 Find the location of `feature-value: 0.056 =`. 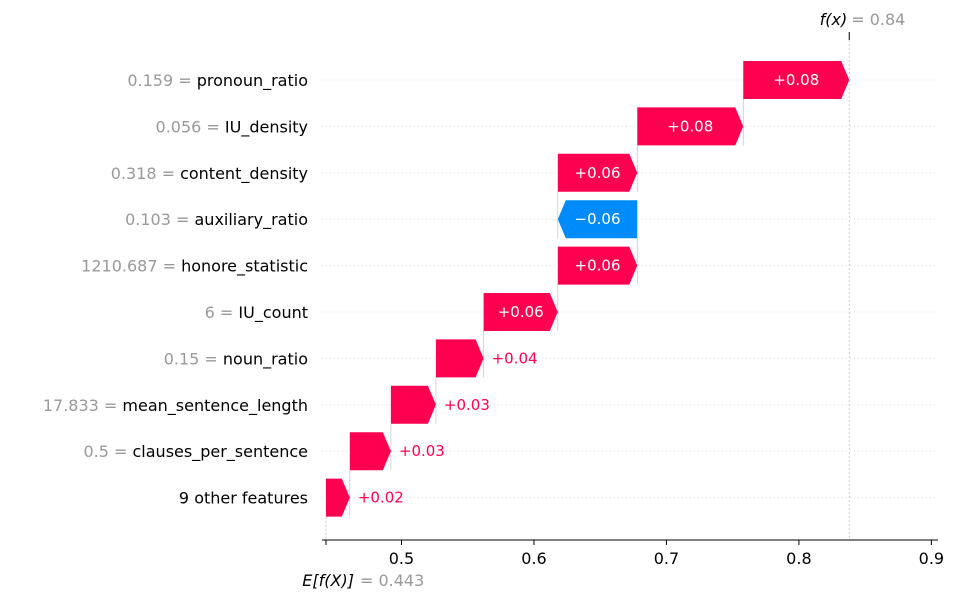

feature-value: 0.056 = is located at coordinates (190, 126).